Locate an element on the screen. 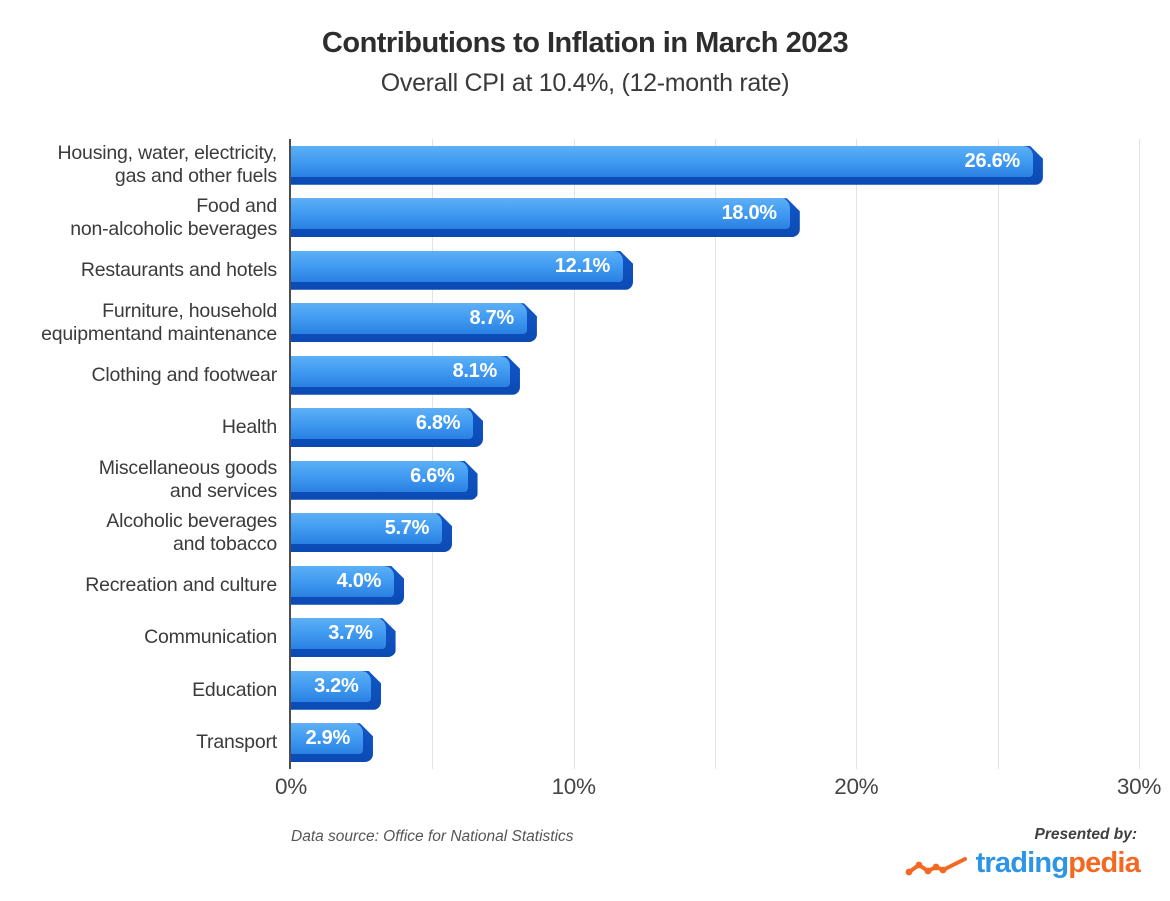 This screenshot has width=1170, height=901. bar-face: 5.7% is located at coordinates (366, 528).